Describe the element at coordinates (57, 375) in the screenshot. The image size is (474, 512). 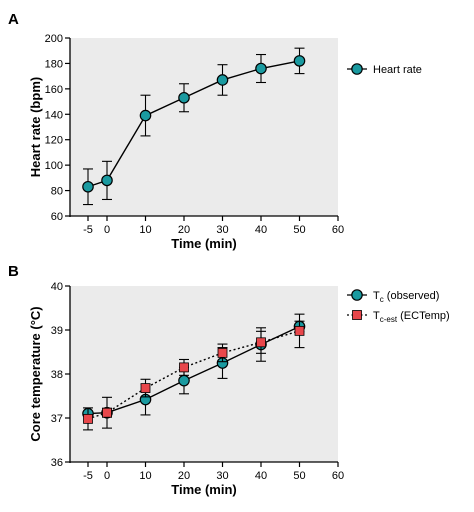
I see `y-tick-label: 38` at that location.